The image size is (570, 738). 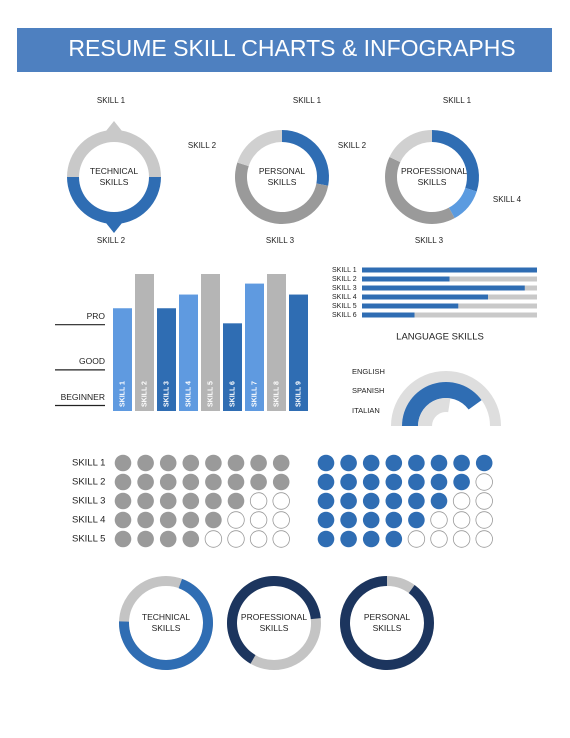 What do you see at coordinates (282, 176) in the screenshot?
I see `center-label: PERSONAL SKILLS` at bounding box center [282, 176].